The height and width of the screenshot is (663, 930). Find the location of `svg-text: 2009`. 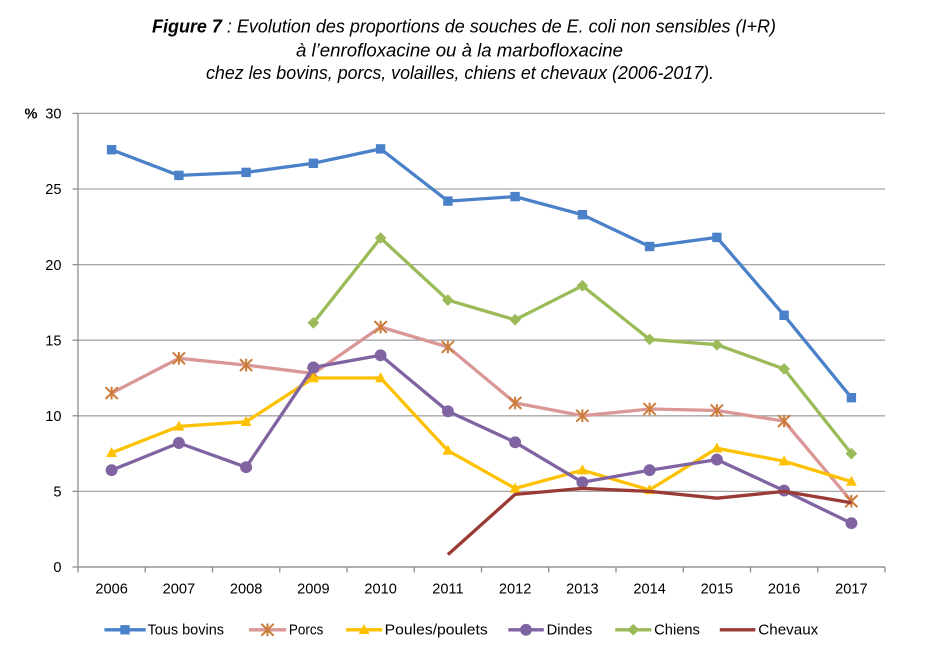

svg-text: 2009 is located at coordinates (313, 590).